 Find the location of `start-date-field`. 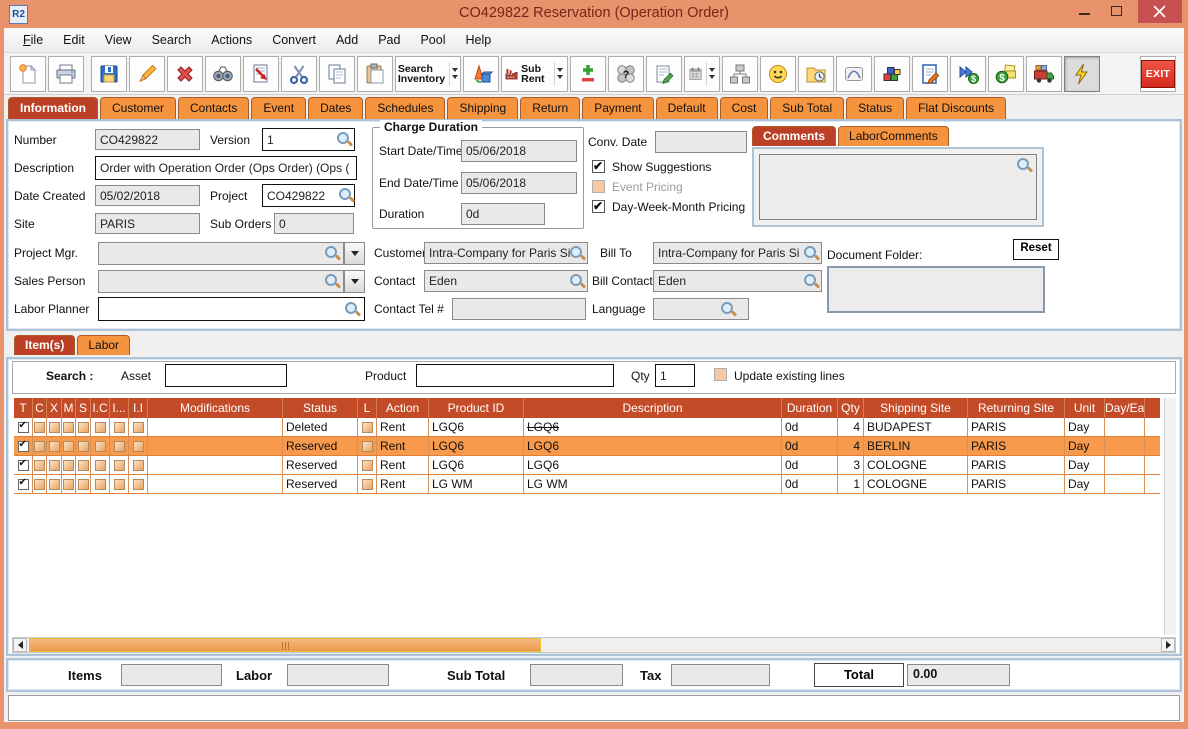

start-date-field is located at coordinates (519, 151).